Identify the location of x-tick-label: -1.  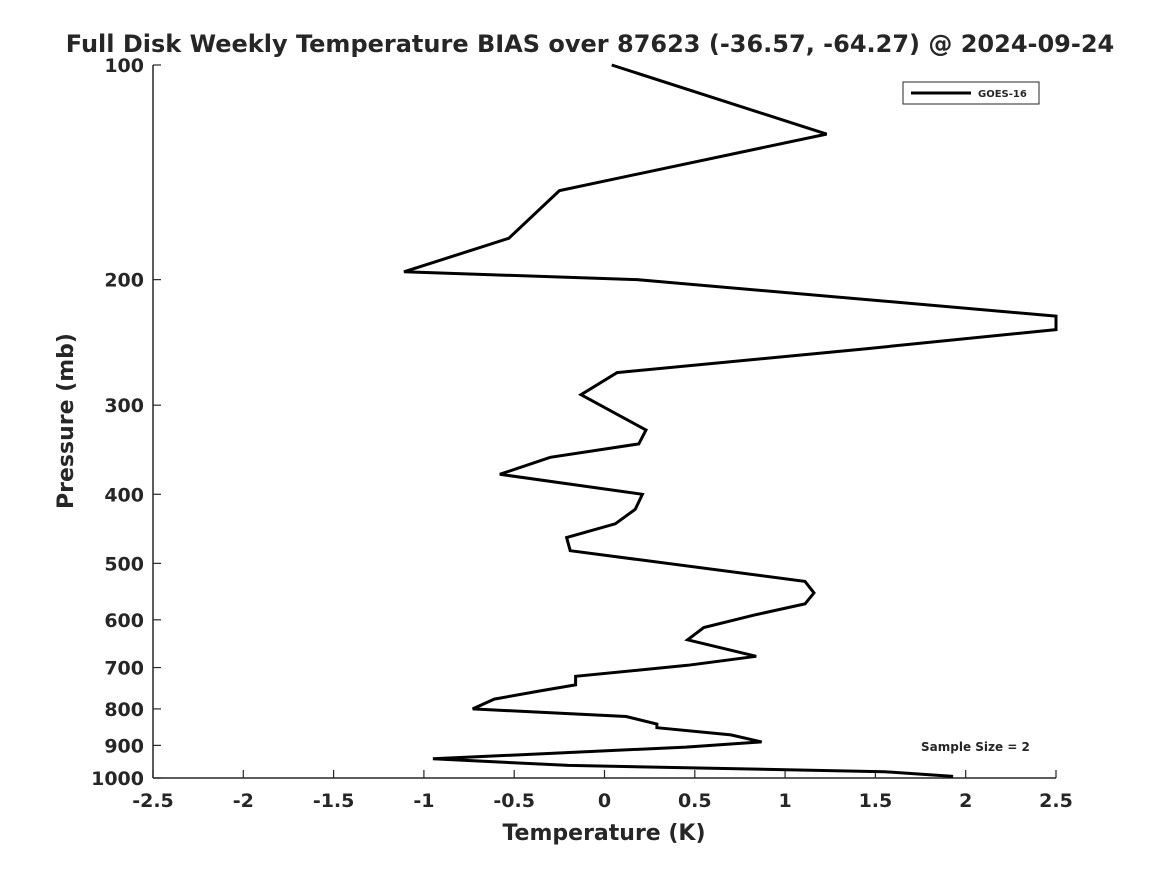
(423, 801).